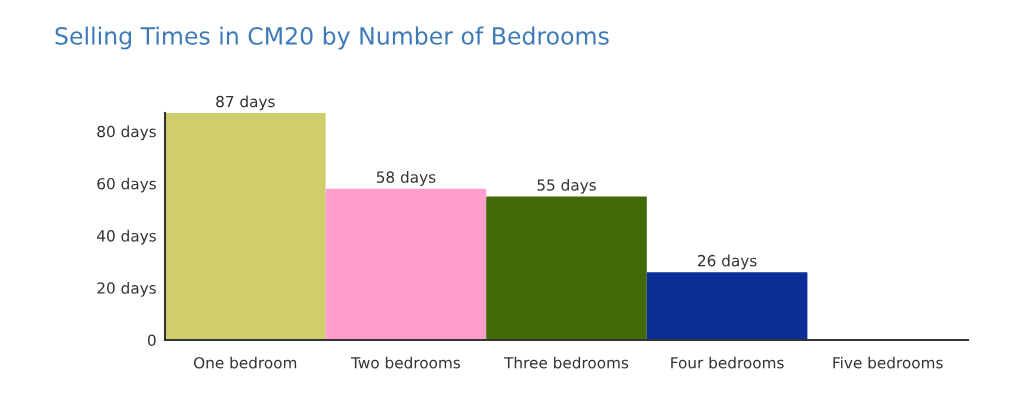 This screenshot has width=1024, height=411. I want to click on data-label: 58 days, so click(406, 178).